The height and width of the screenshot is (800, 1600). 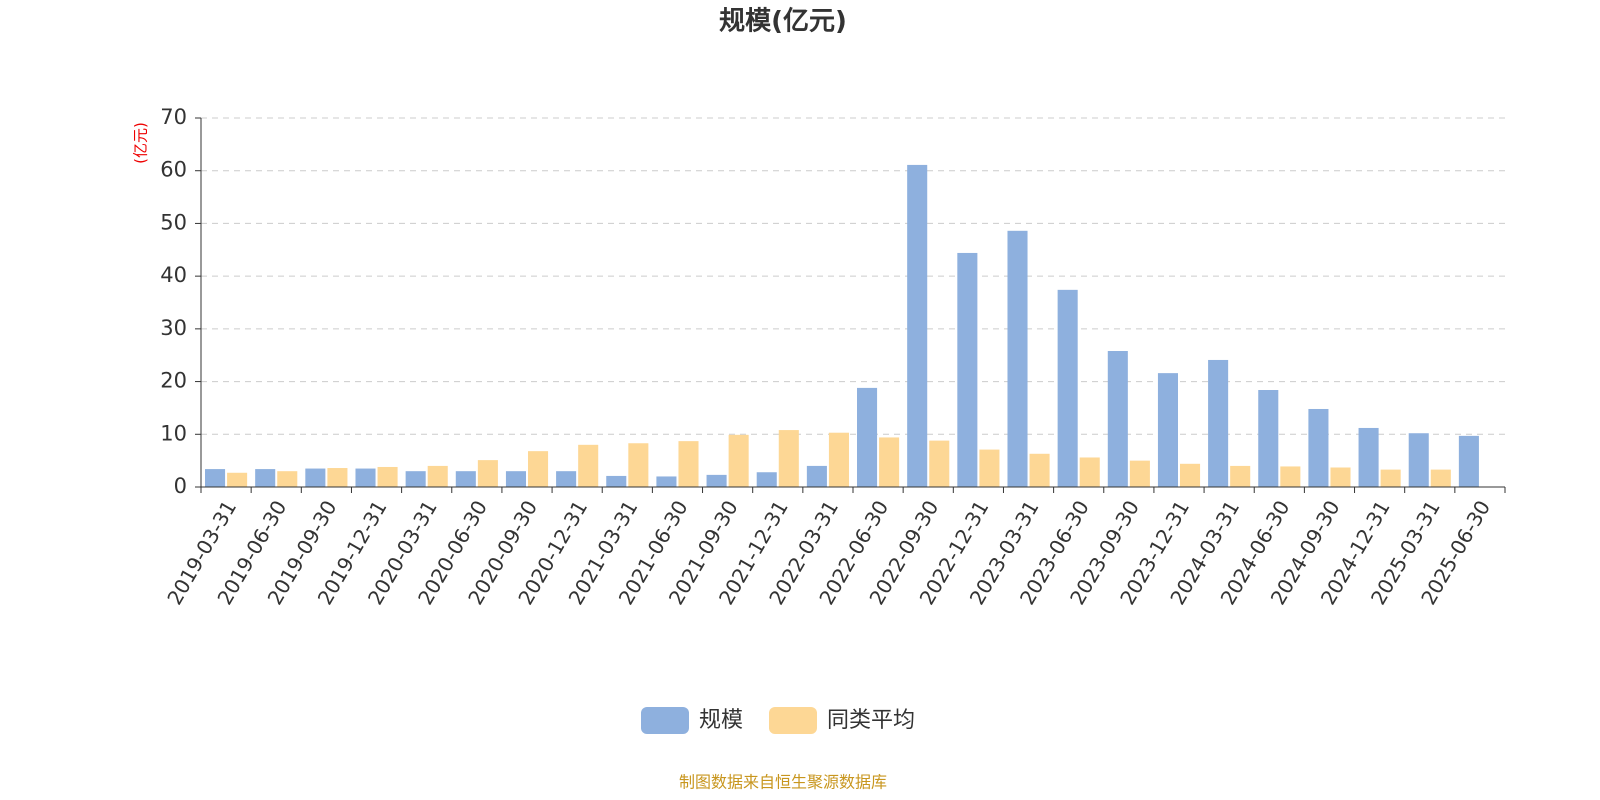 I want to click on y-axis-label: (亿元), so click(x=141, y=143).